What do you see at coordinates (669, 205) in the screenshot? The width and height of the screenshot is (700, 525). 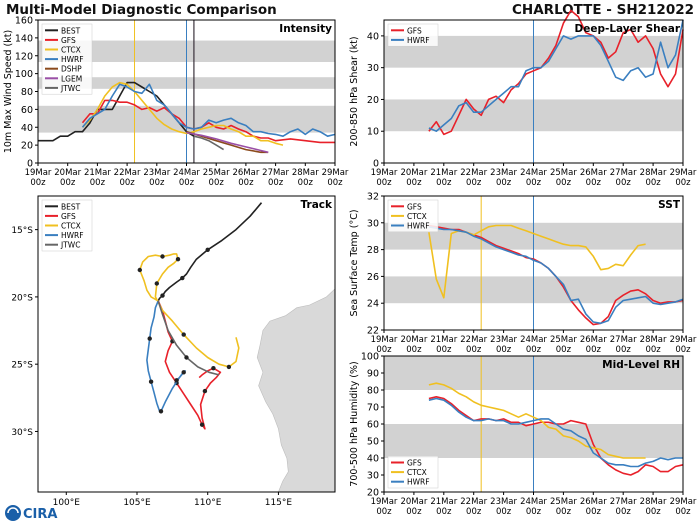 I see `sst-title: SST` at bounding box center [669, 205].